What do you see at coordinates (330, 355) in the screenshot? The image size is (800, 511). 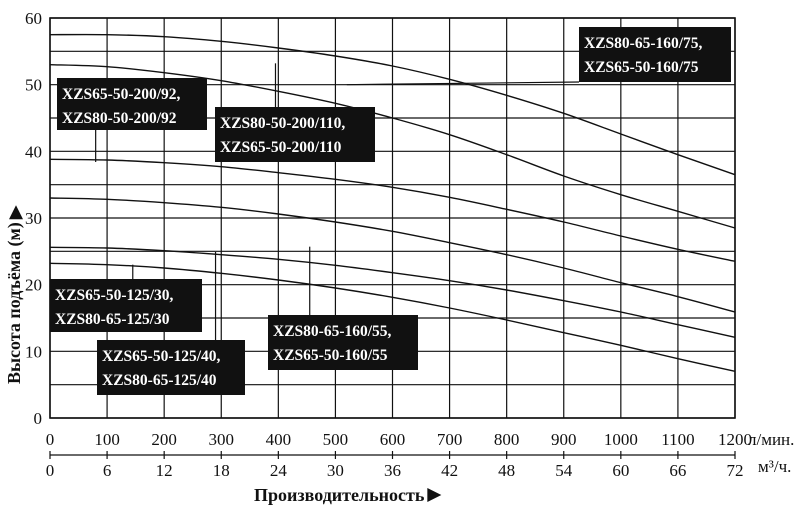 I see `series-label-text: XZS65-50-160/55` at bounding box center [330, 355].